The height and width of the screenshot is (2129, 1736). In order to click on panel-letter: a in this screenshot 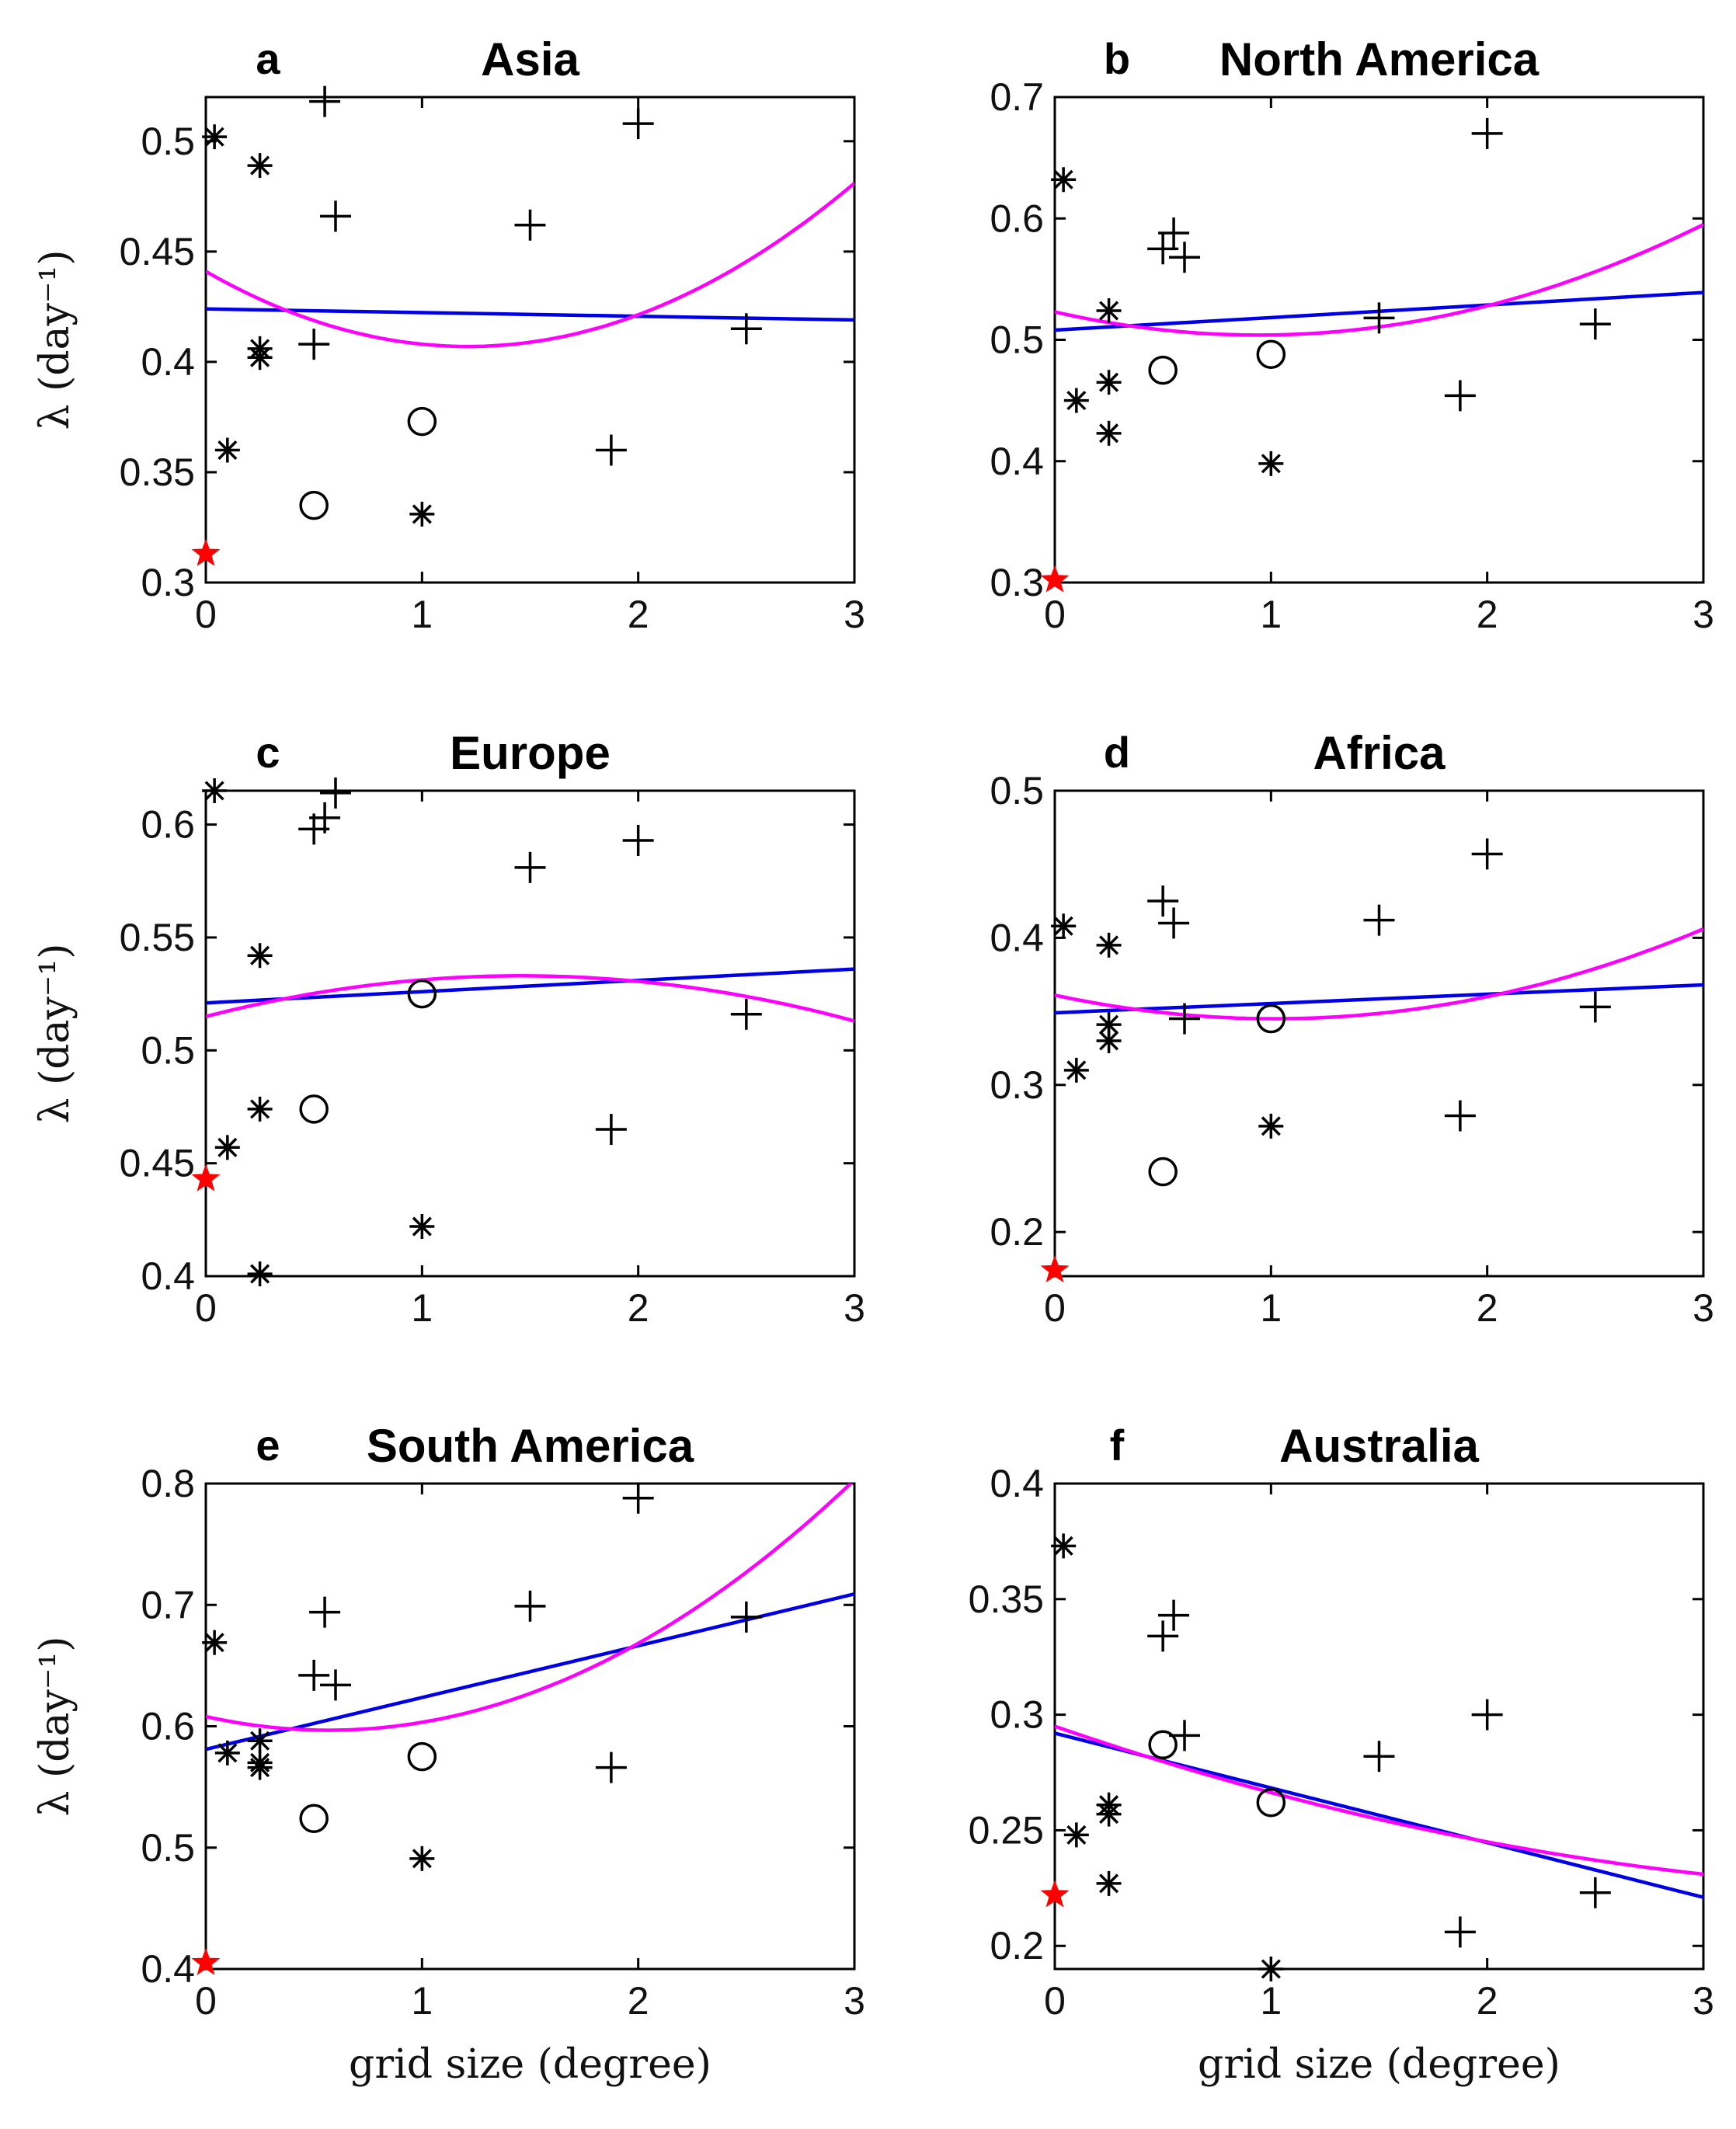, I will do `click(268, 59)`.